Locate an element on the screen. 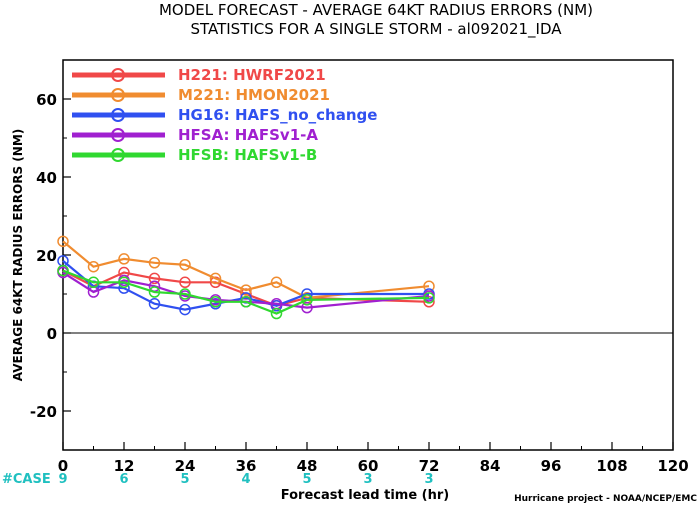 This screenshot has height=506, width=700. x-tick-label: 24 is located at coordinates (185, 466).